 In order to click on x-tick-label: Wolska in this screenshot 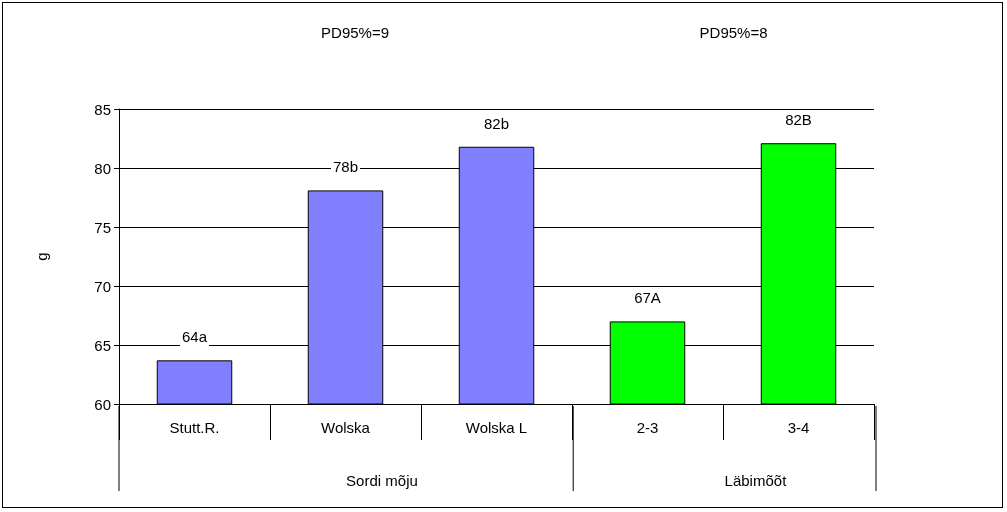, I will do `click(346, 427)`.